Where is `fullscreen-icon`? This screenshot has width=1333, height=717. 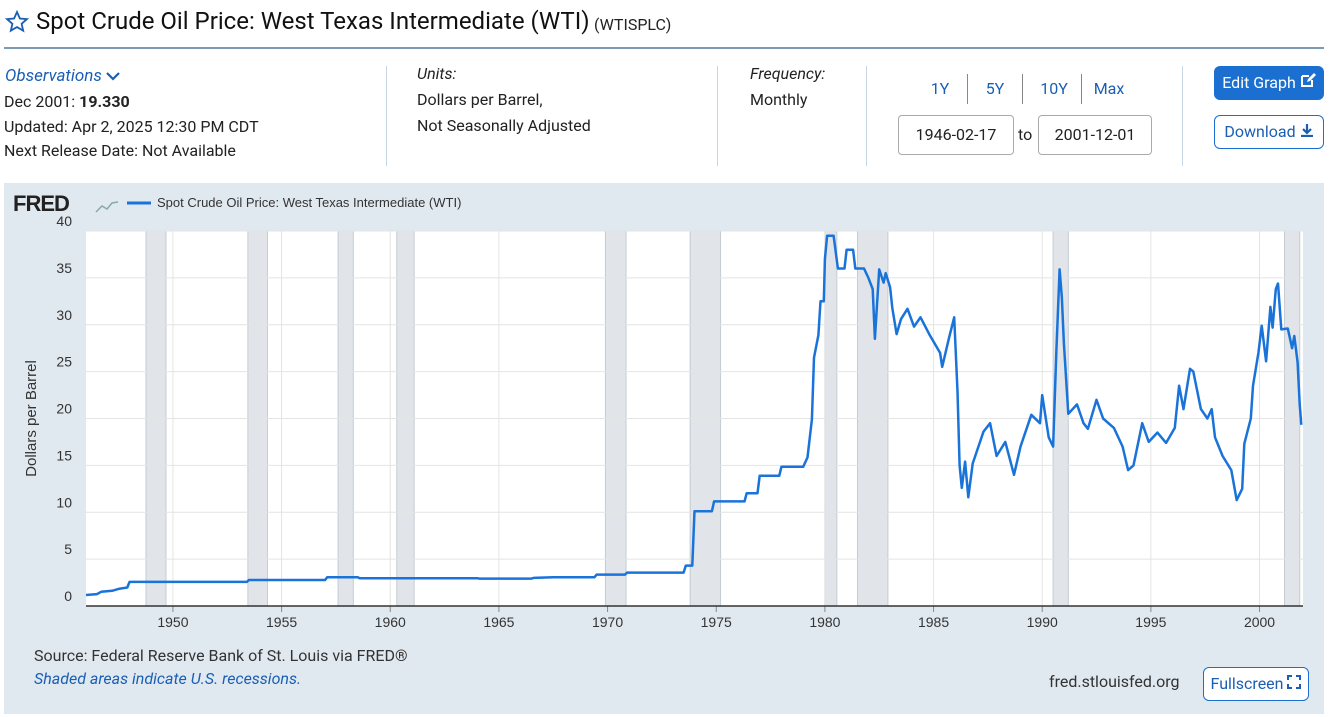 fullscreen-icon is located at coordinates (1294, 682).